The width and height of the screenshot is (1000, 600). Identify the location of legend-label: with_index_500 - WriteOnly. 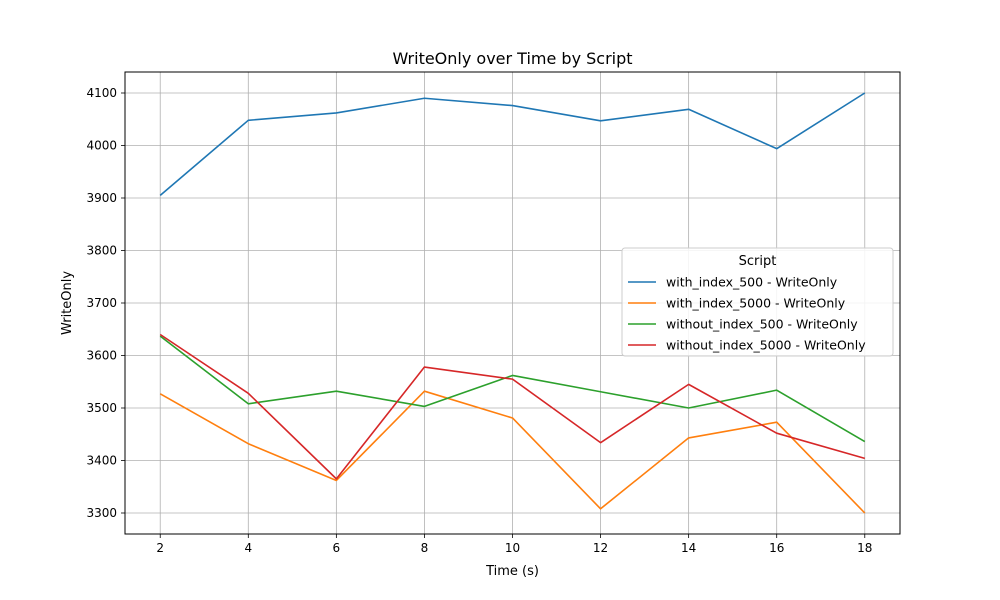
(752, 282).